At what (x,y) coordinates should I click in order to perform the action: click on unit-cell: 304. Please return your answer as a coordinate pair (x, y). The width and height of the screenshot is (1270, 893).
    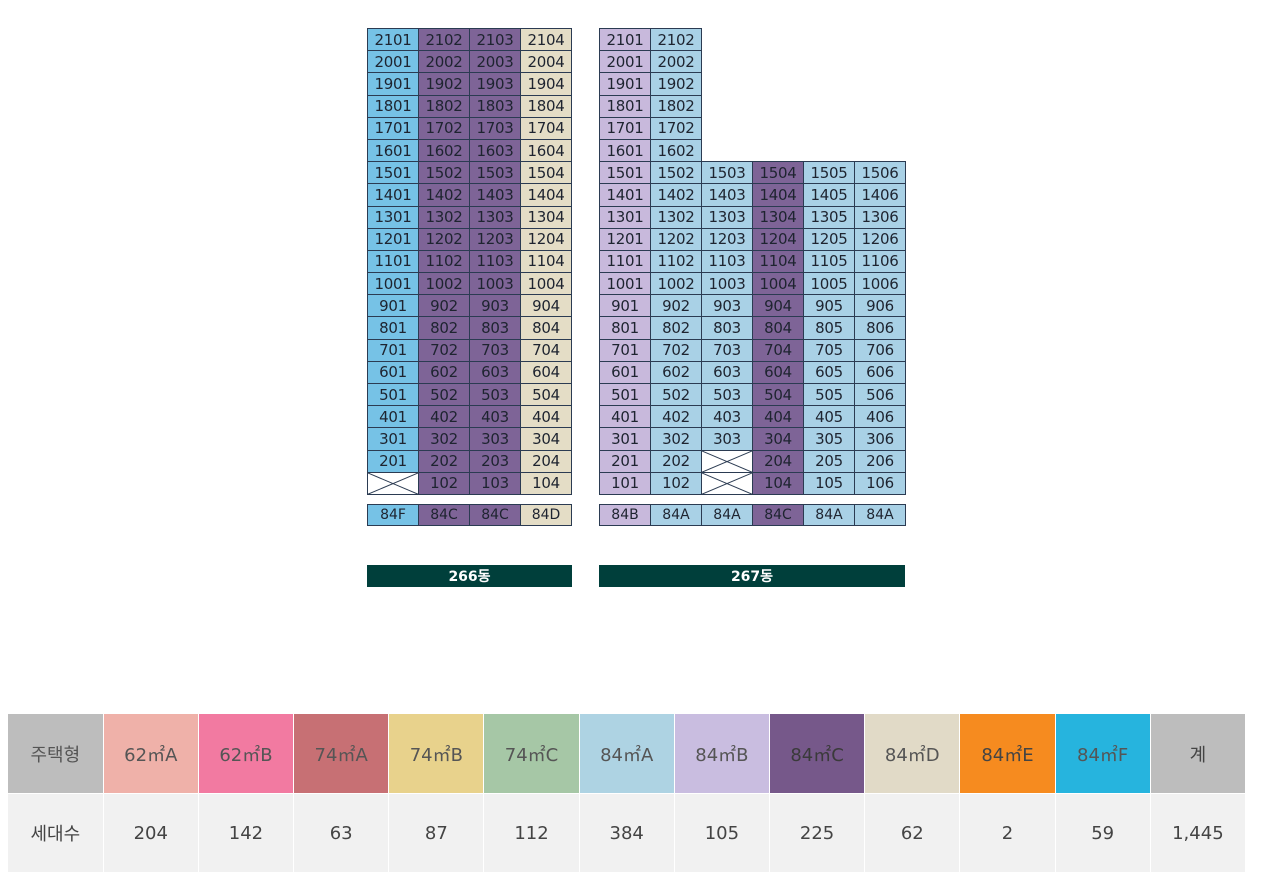
    Looking at the image, I should click on (778, 439).